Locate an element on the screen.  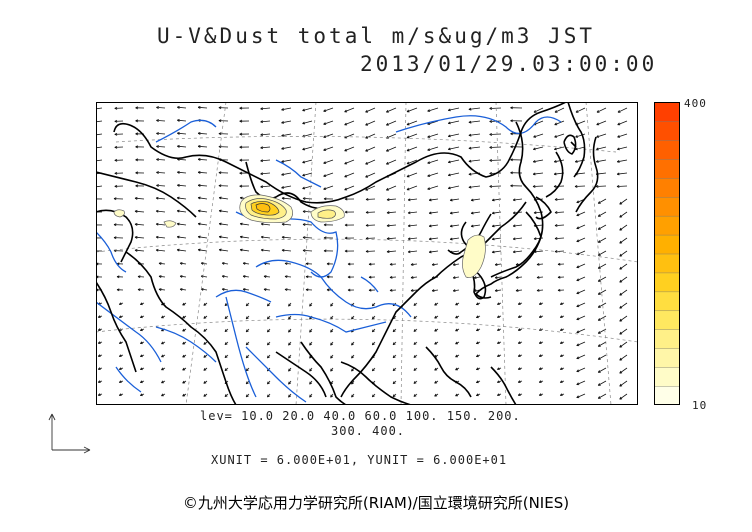
colorbar-min-label: 10 is located at coordinates (700, 405).